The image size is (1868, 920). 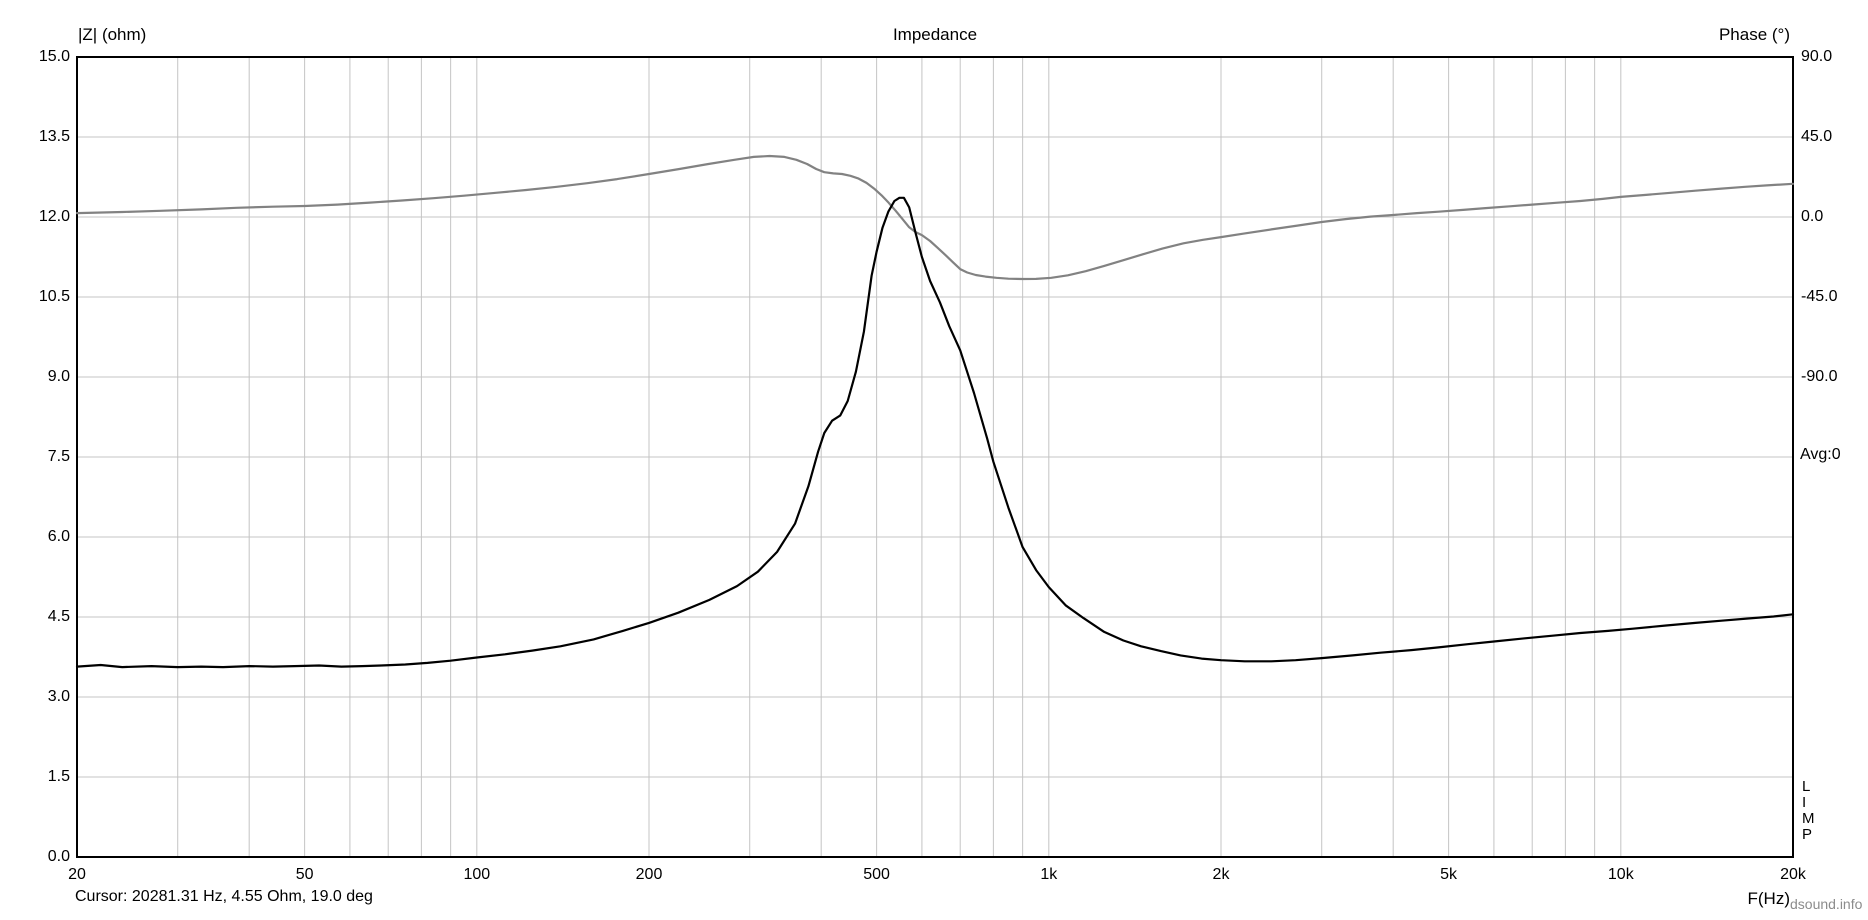 What do you see at coordinates (58, 376) in the screenshot?
I see `y-left-tick-label: 9.0` at bounding box center [58, 376].